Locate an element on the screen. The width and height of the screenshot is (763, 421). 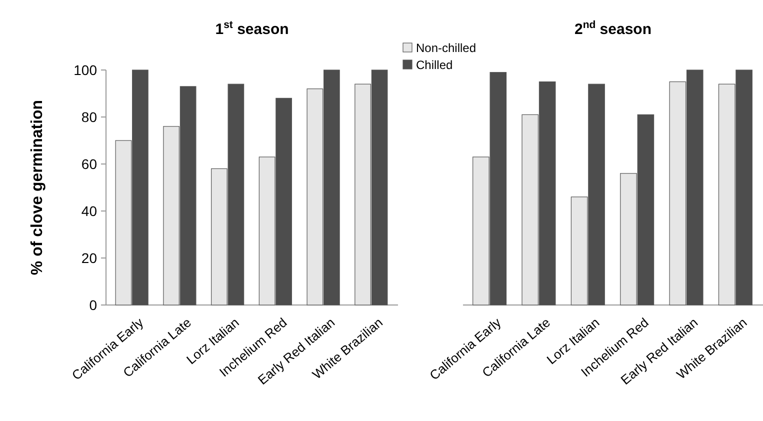
chart-title: 1$^{st}$ season is located at coordinates (252, 28).